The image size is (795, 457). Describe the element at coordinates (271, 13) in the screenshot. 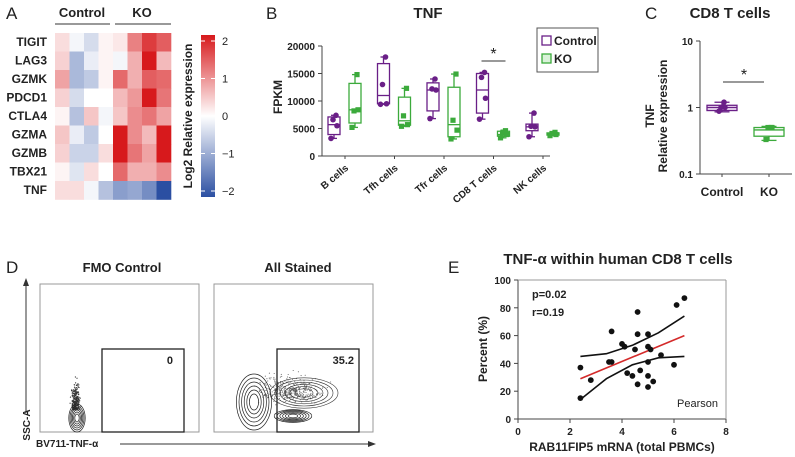

I see `panel-letter-b: B` at that location.